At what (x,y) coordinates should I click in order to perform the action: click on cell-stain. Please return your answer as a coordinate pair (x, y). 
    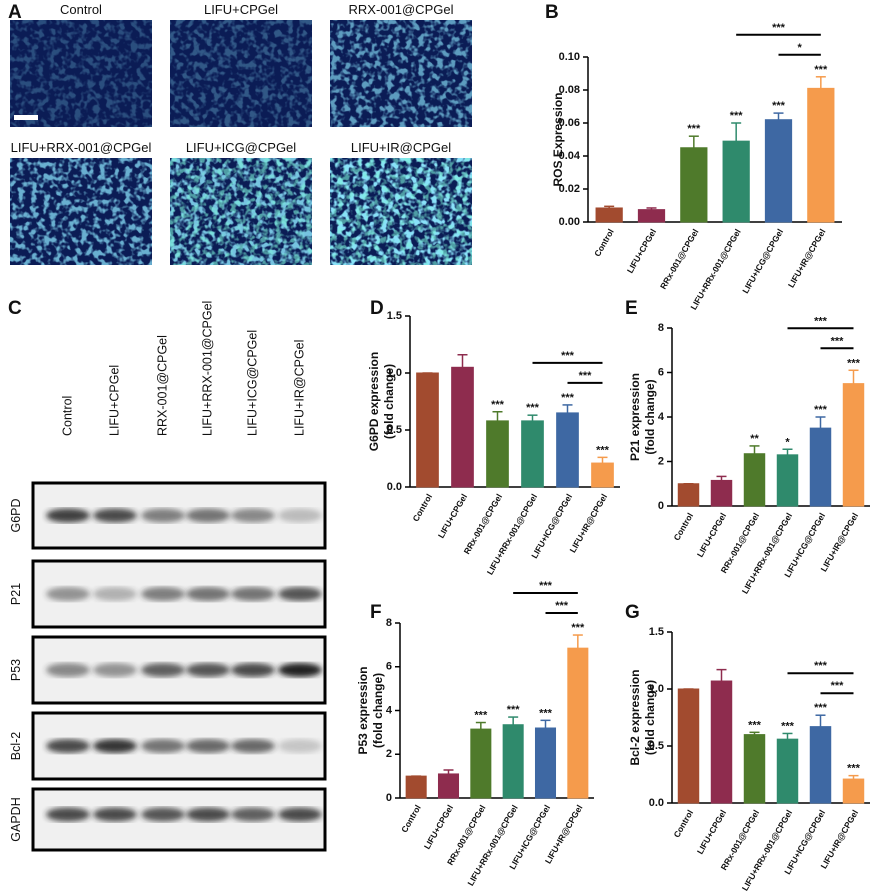
    Looking at the image, I should click on (81, 211).